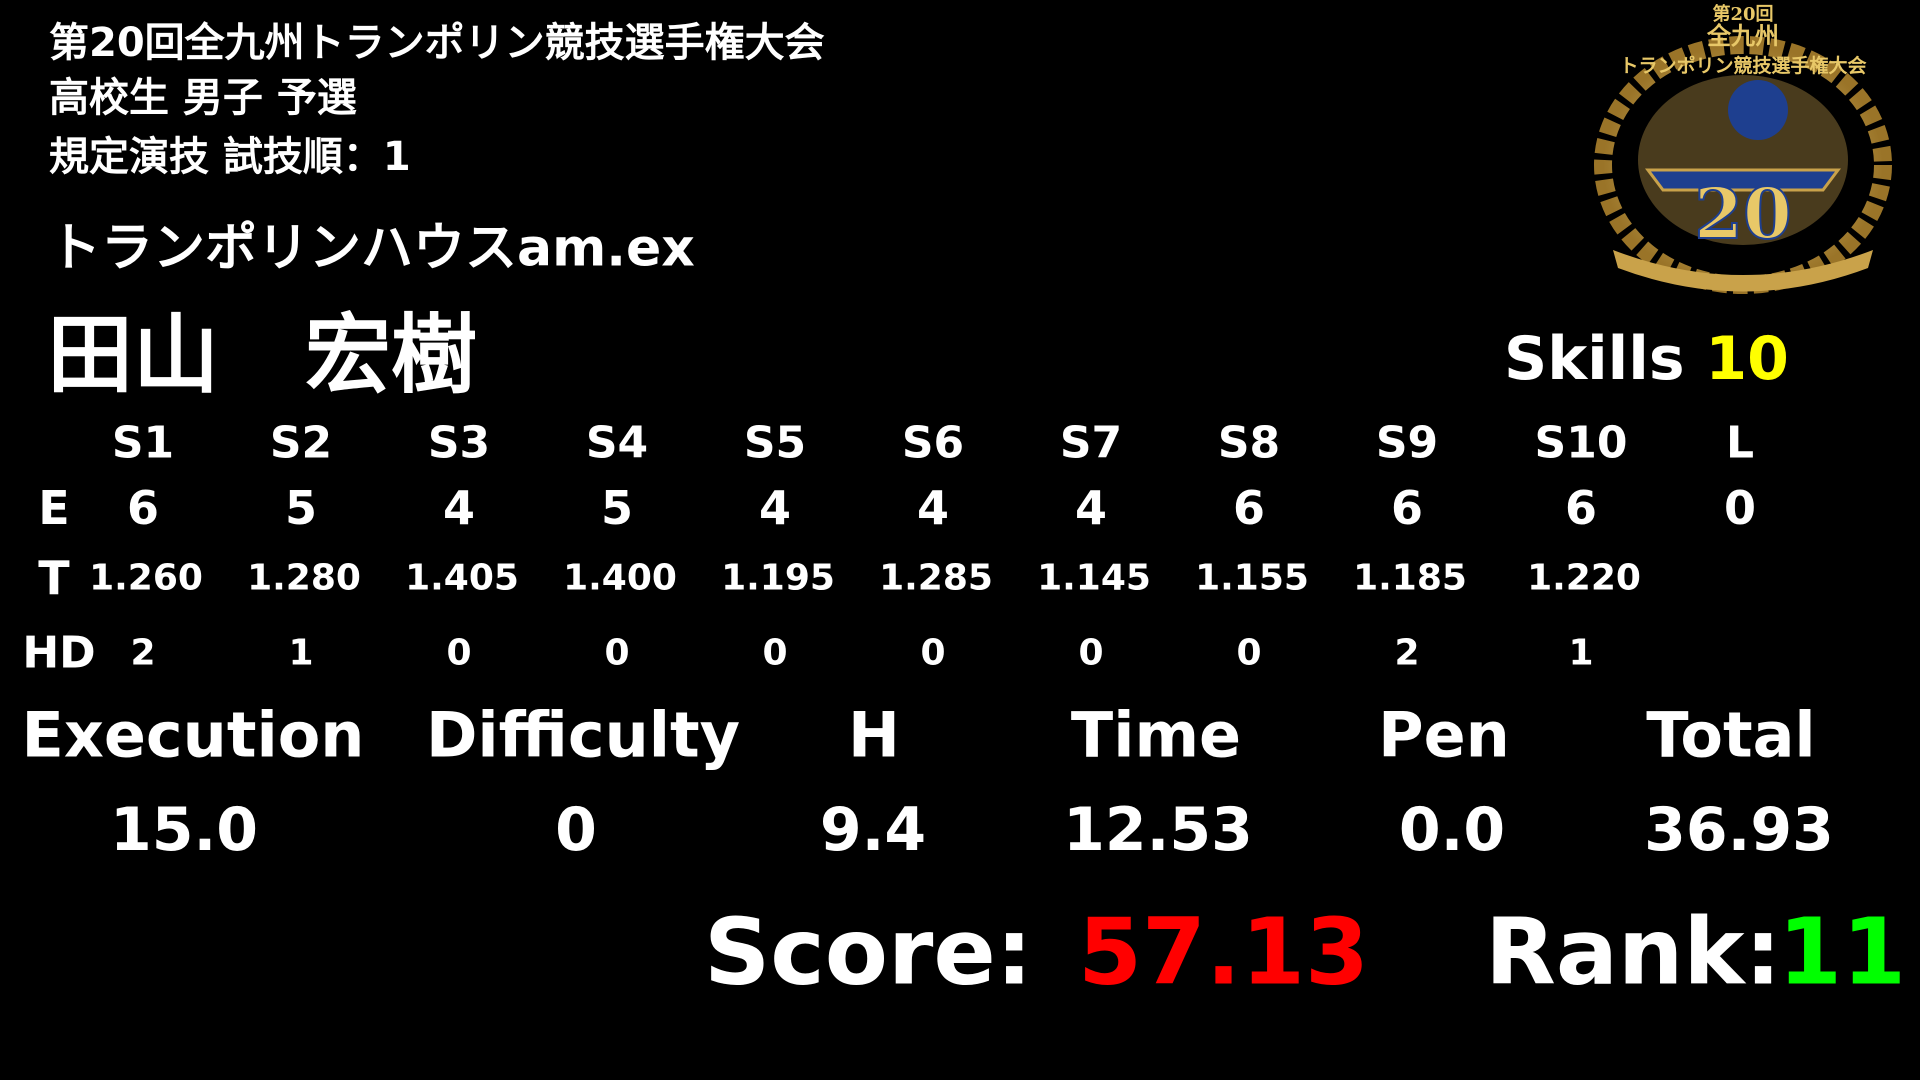 The height and width of the screenshot is (1080, 1920). Describe the element at coordinates (1252, 578) in the screenshot. I see `table-cell: 1.155` at that location.